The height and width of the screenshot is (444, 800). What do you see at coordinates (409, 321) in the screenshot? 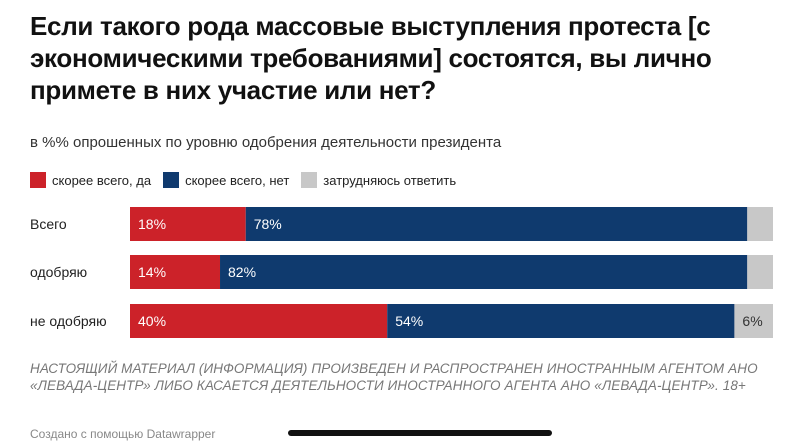
I see `bar-label-disapprove-no: 54%` at bounding box center [409, 321].